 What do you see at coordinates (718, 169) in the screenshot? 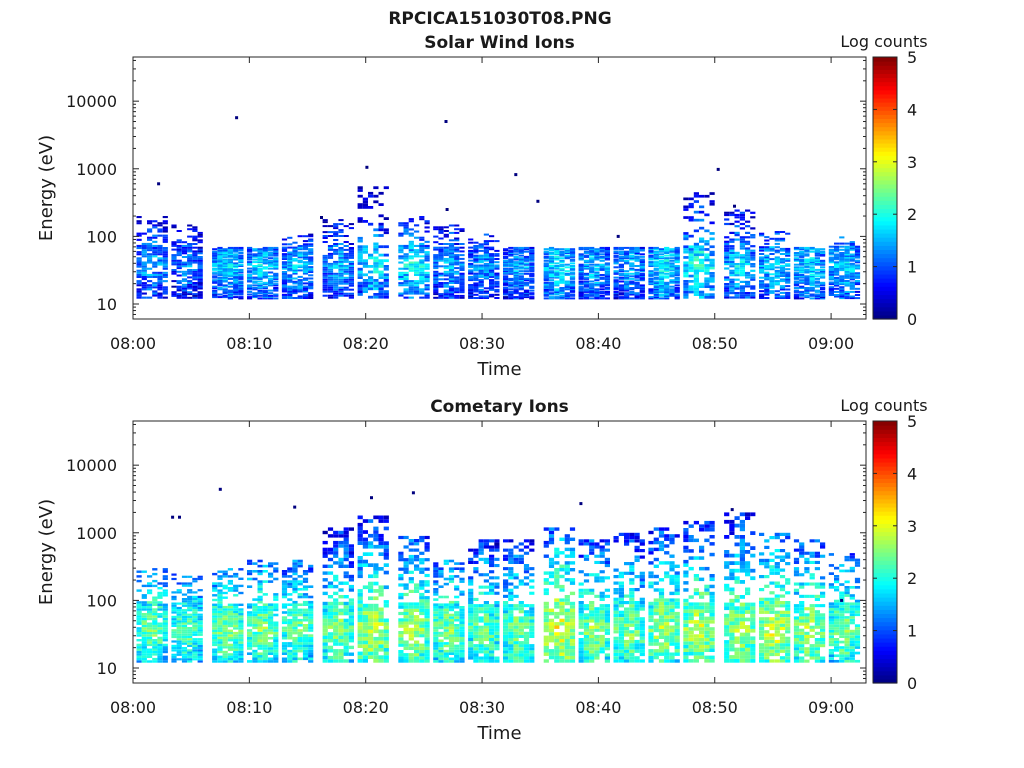
I see `sparse-point` at bounding box center [718, 169].